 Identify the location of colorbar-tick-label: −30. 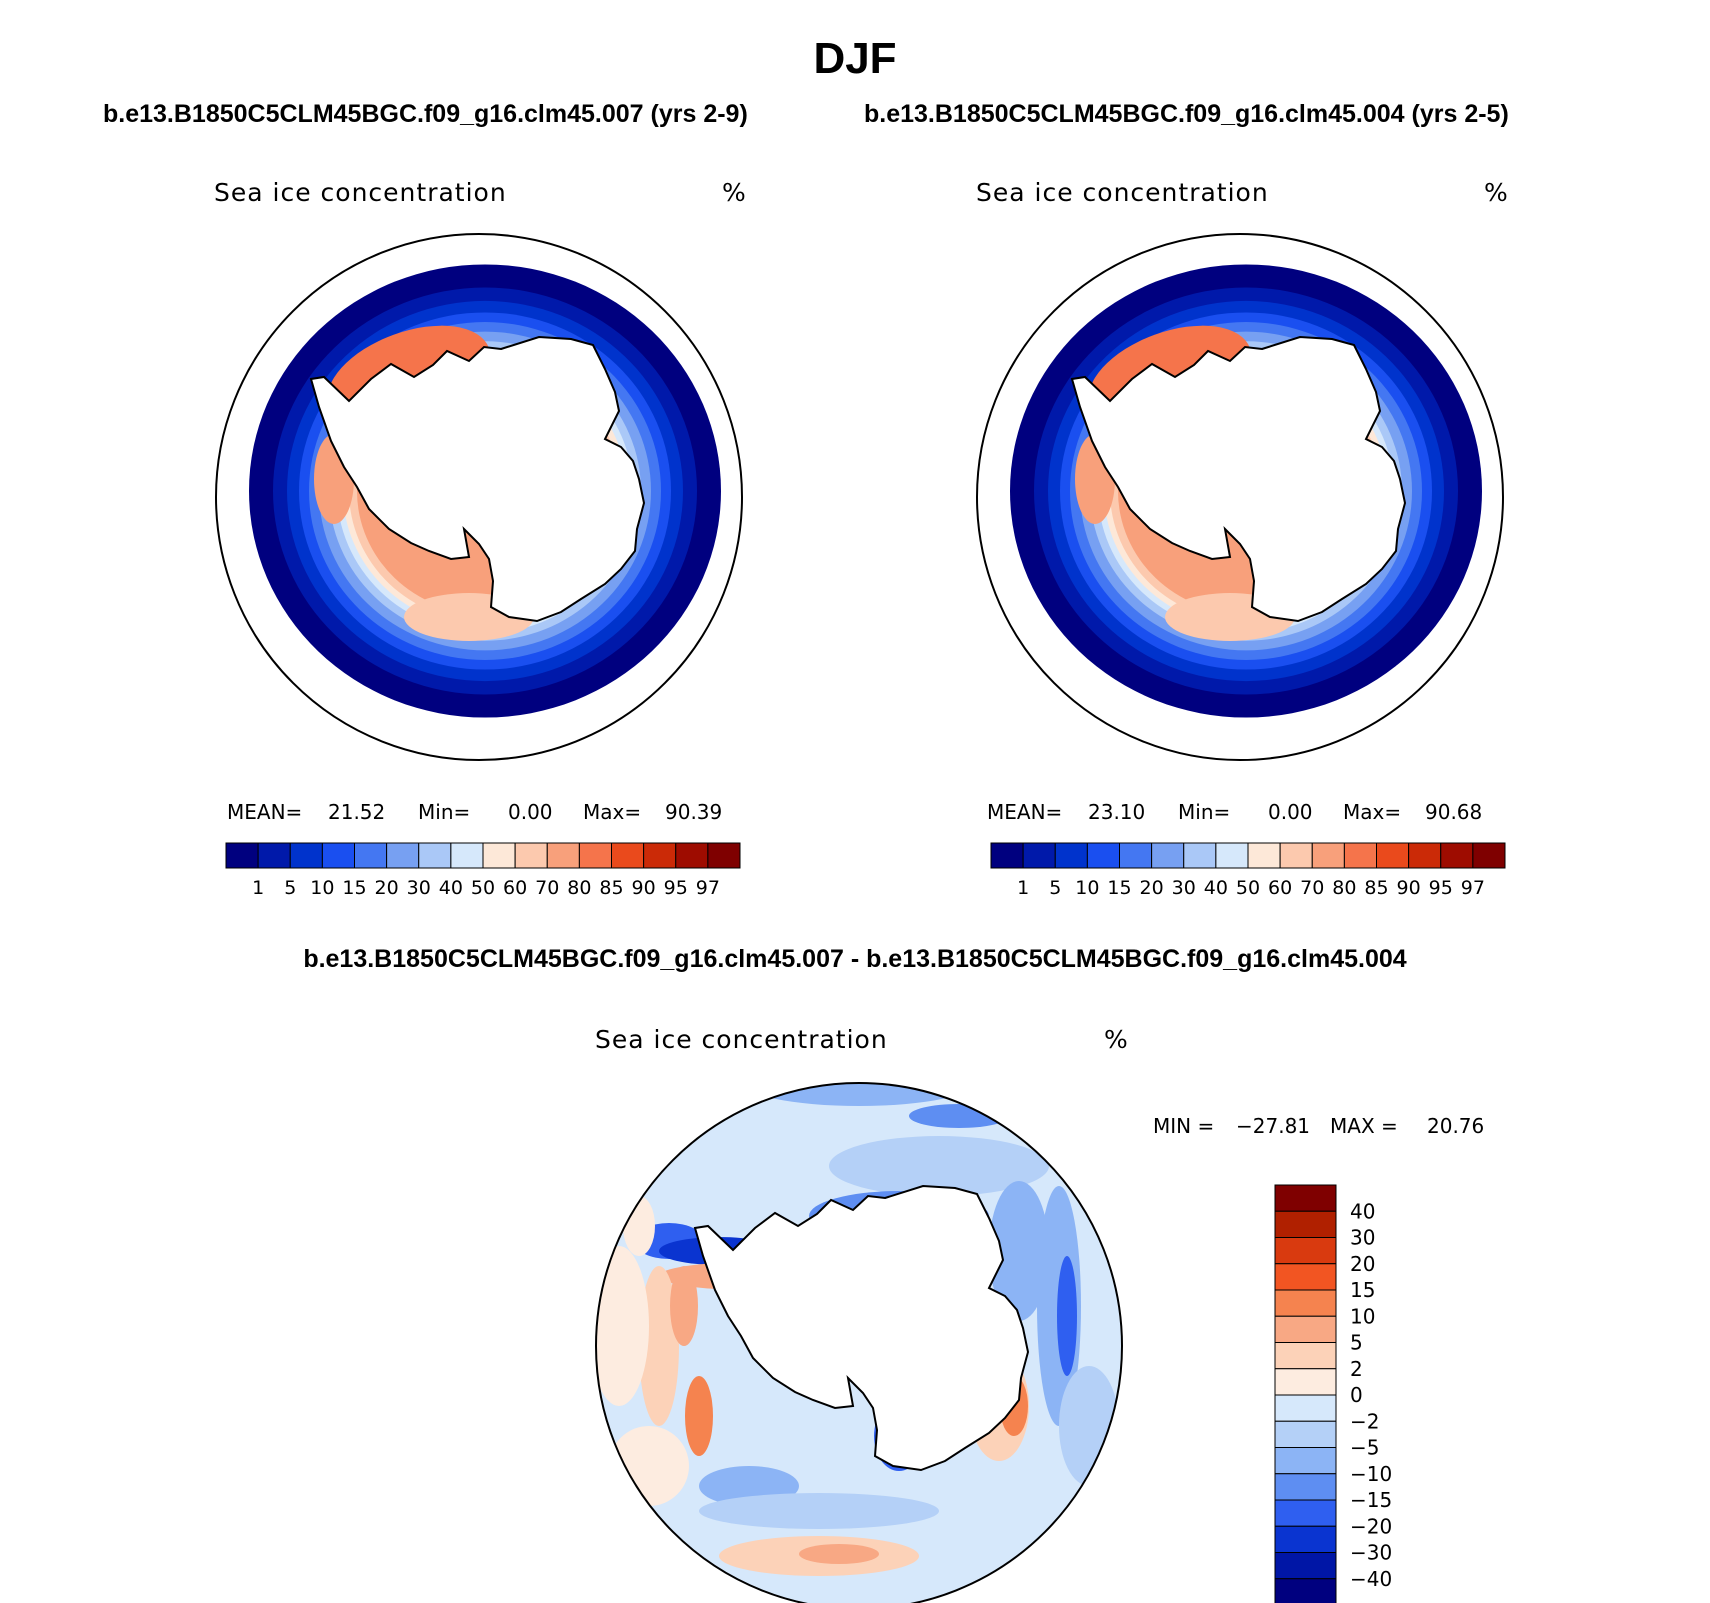
(1371, 1553).